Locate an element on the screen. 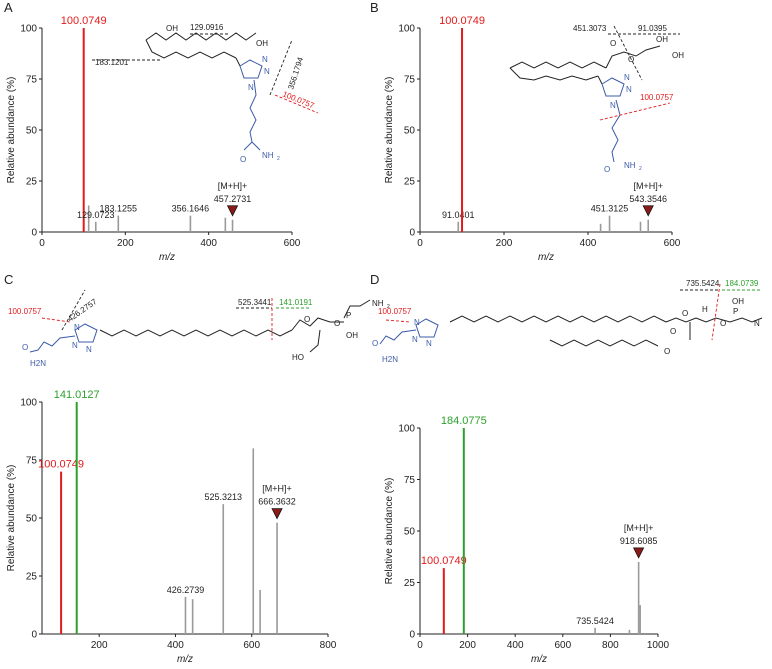  frag-c-141: 141.0191 is located at coordinates (296, 302).